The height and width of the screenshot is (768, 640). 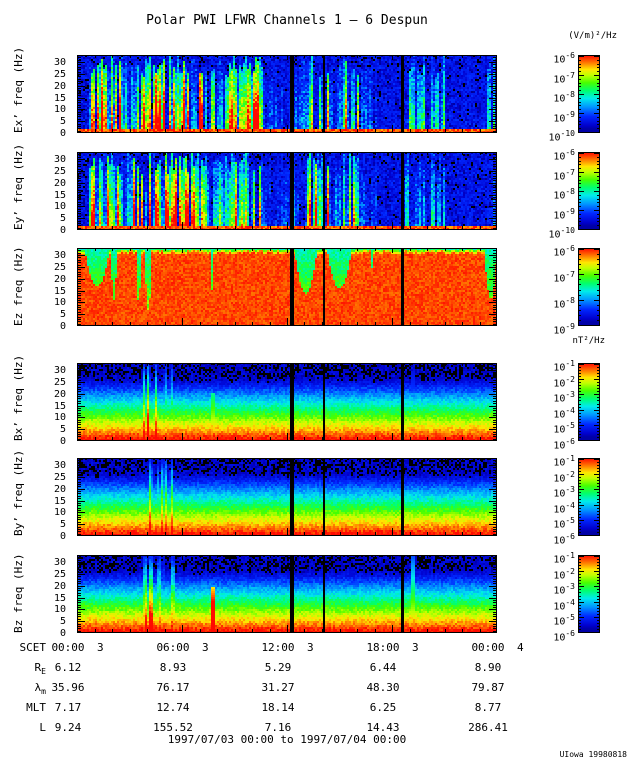 I want to click on ylabel-by: By’ freq (Hz), so click(x=18, y=492).